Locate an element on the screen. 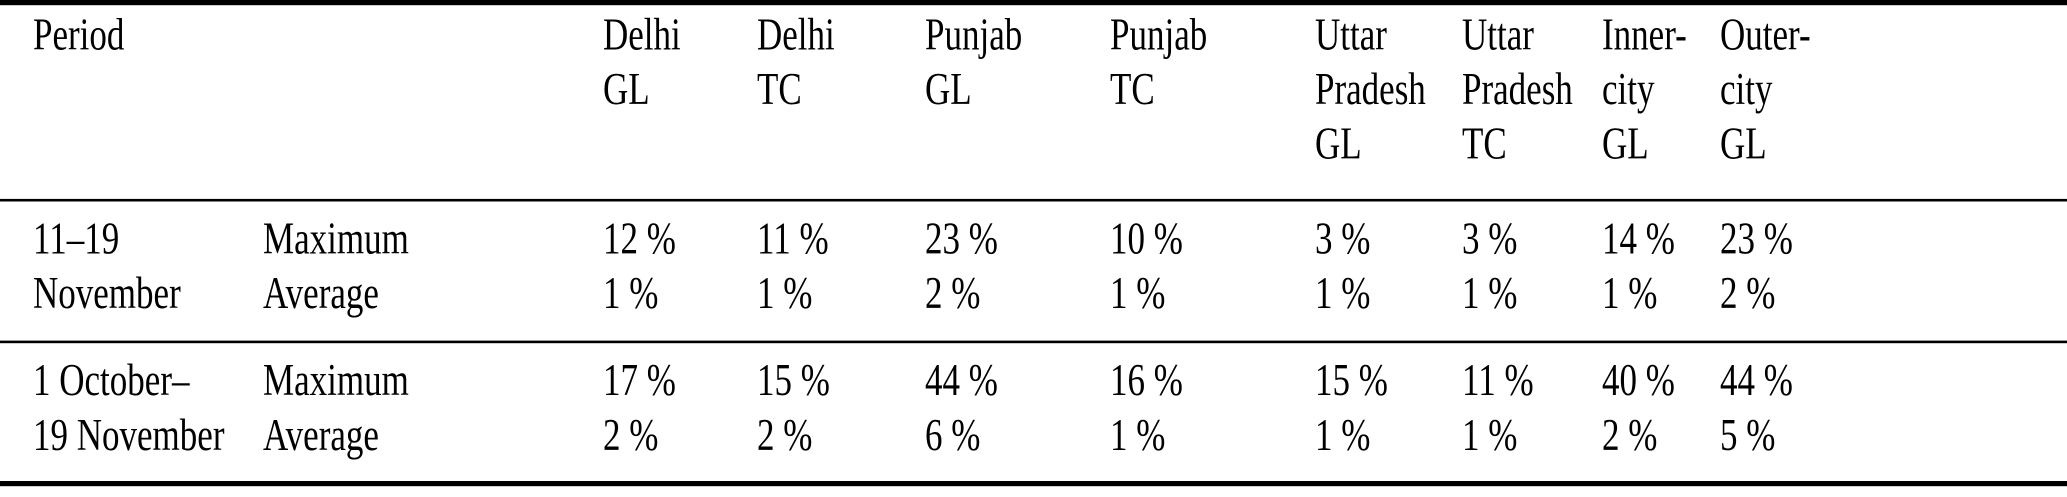 The width and height of the screenshot is (2067, 497). column-header-punjab-tc: Punjab TC is located at coordinates (1179, 102).